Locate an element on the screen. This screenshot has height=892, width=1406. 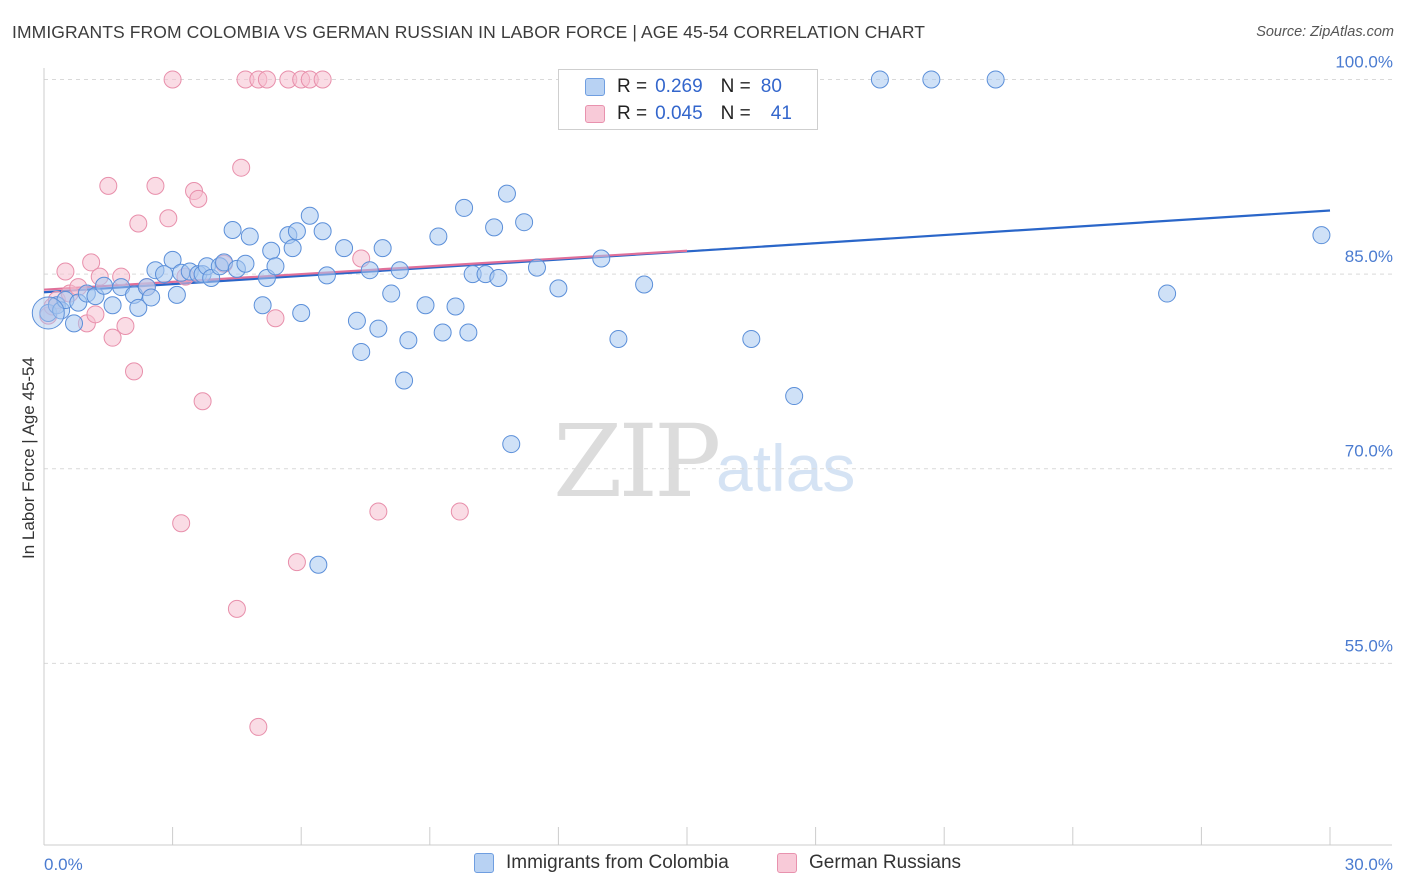
legend-row-german-russians: R = 0.045 N = 41 is located at coordinates (688, 114).